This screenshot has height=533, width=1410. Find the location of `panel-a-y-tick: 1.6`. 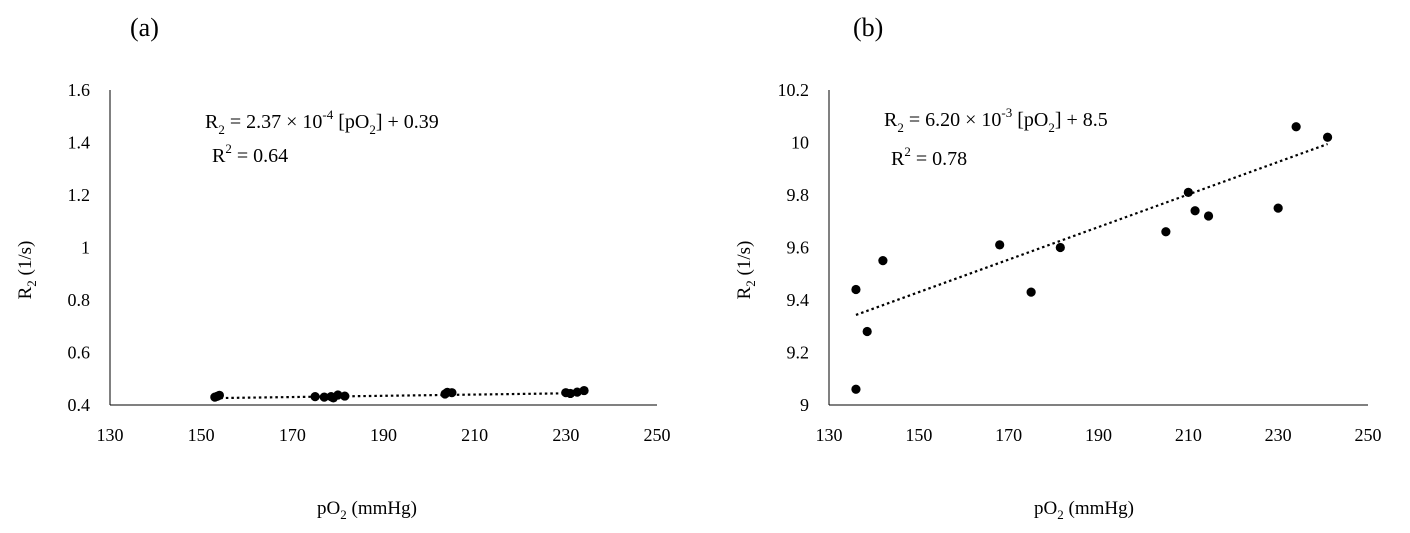

panel-a-y-tick: 1.6 is located at coordinates (79, 90).